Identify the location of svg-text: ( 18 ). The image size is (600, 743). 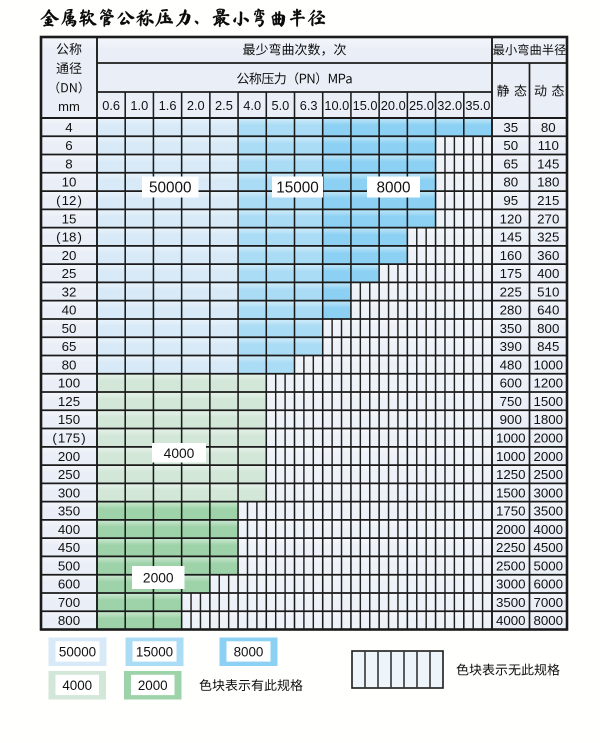
(69, 237).